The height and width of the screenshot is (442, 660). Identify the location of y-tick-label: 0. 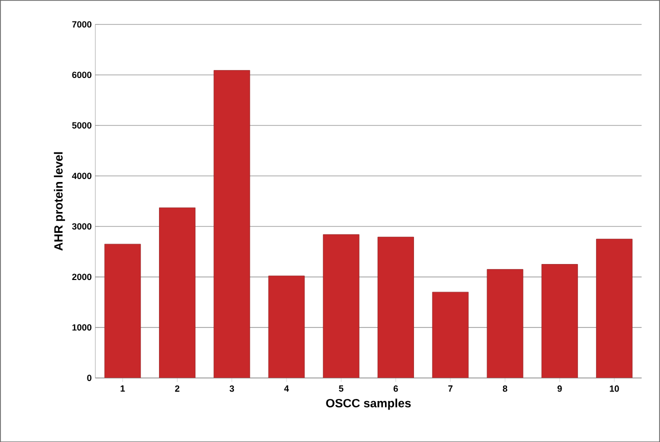
(89, 377).